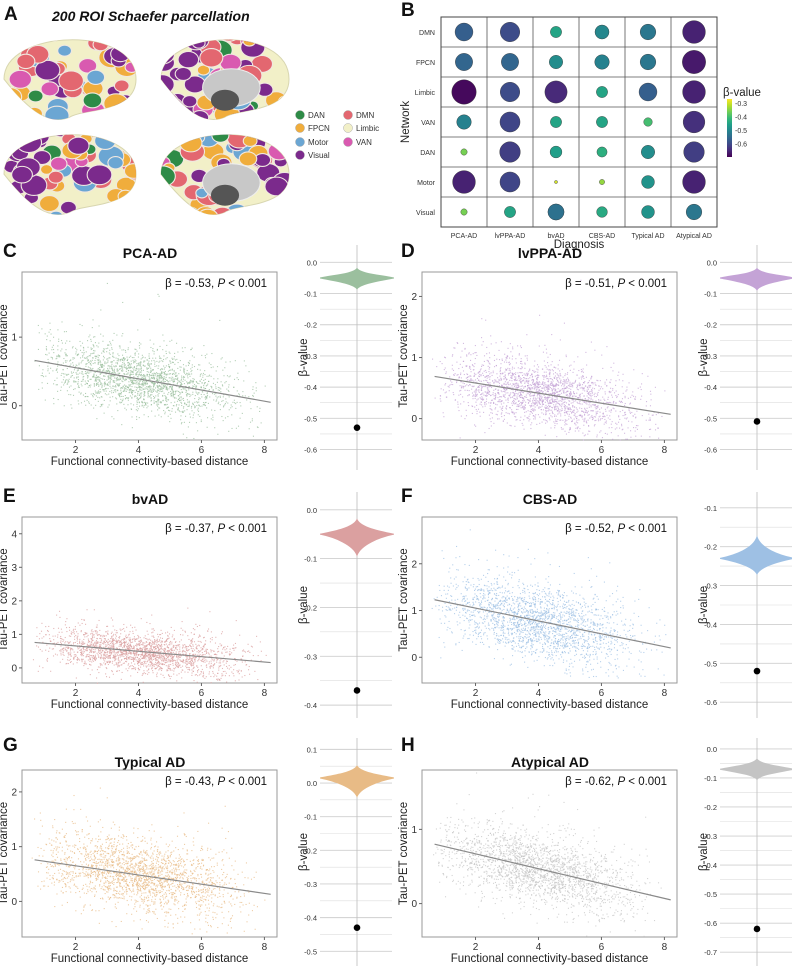 The width and height of the screenshot is (792, 969). Describe the element at coordinates (310, 450) in the screenshot. I see `y-tick-label: -0.6` at that location.